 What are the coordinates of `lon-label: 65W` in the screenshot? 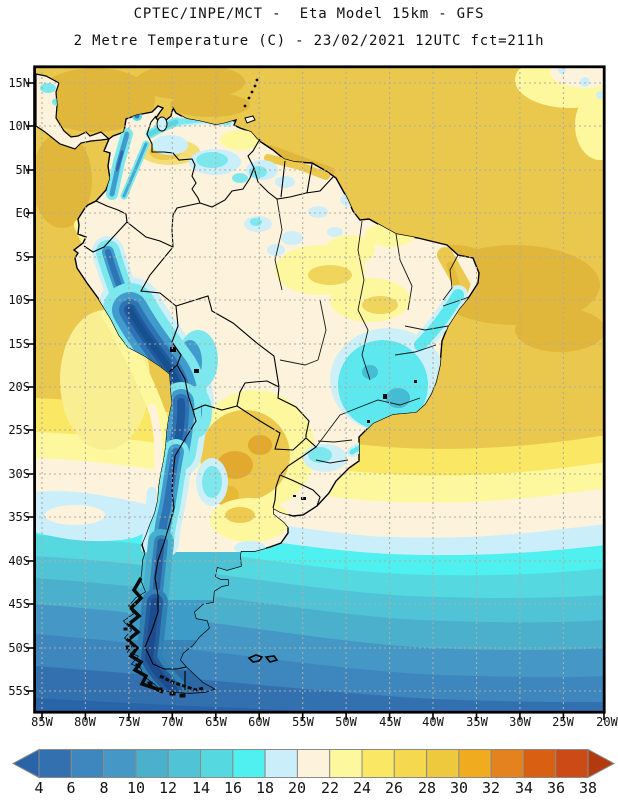 It's located at (216, 722).